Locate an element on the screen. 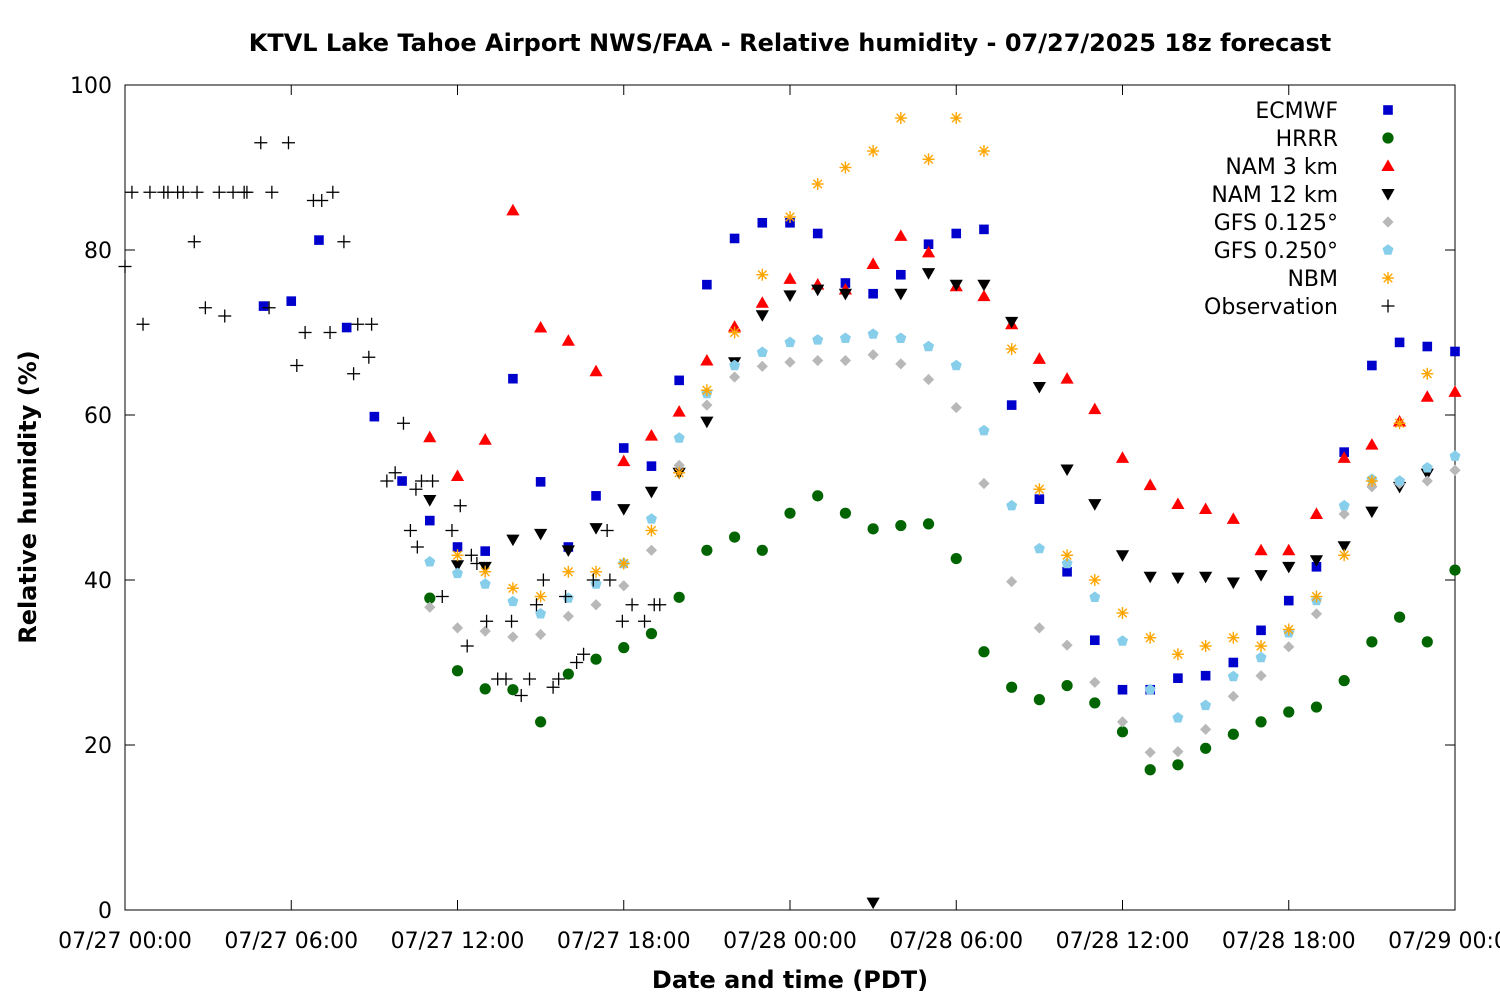  x-tick-label: 07/27 18:00 is located at coordinates (624, 941).